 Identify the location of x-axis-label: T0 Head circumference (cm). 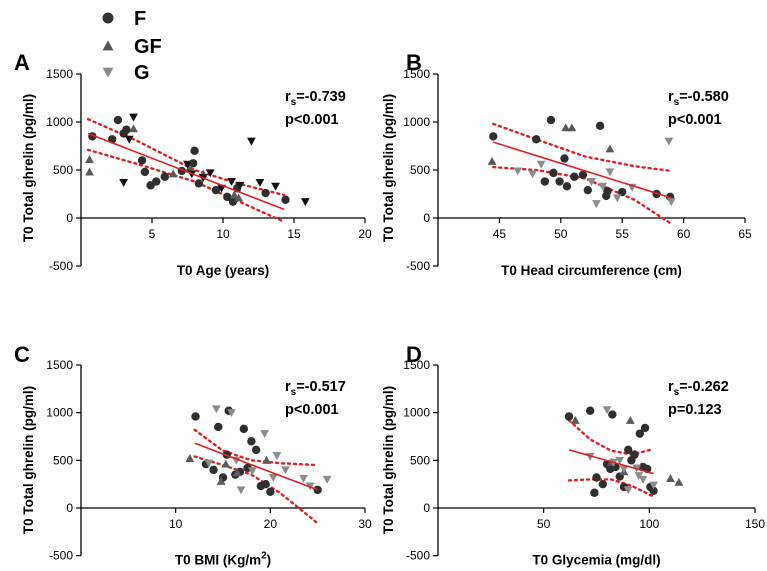
(591, 270).